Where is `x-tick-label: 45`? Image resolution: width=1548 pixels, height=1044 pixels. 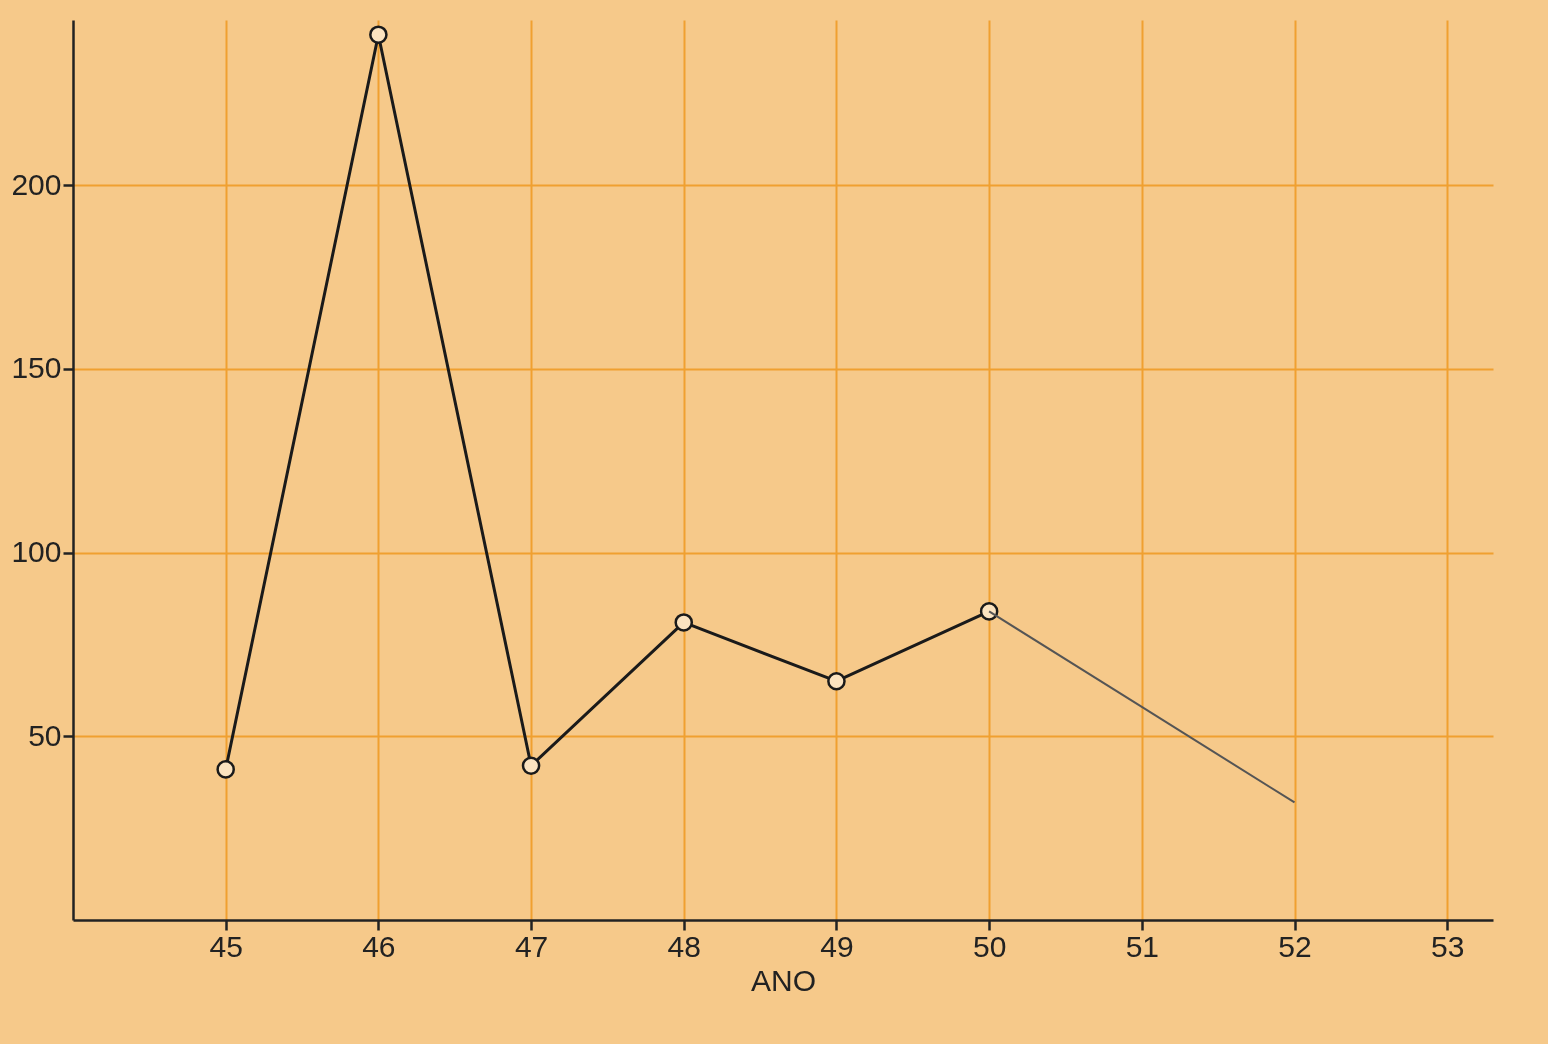
x-tick-label: 45 is located at coordinates (226, 946).